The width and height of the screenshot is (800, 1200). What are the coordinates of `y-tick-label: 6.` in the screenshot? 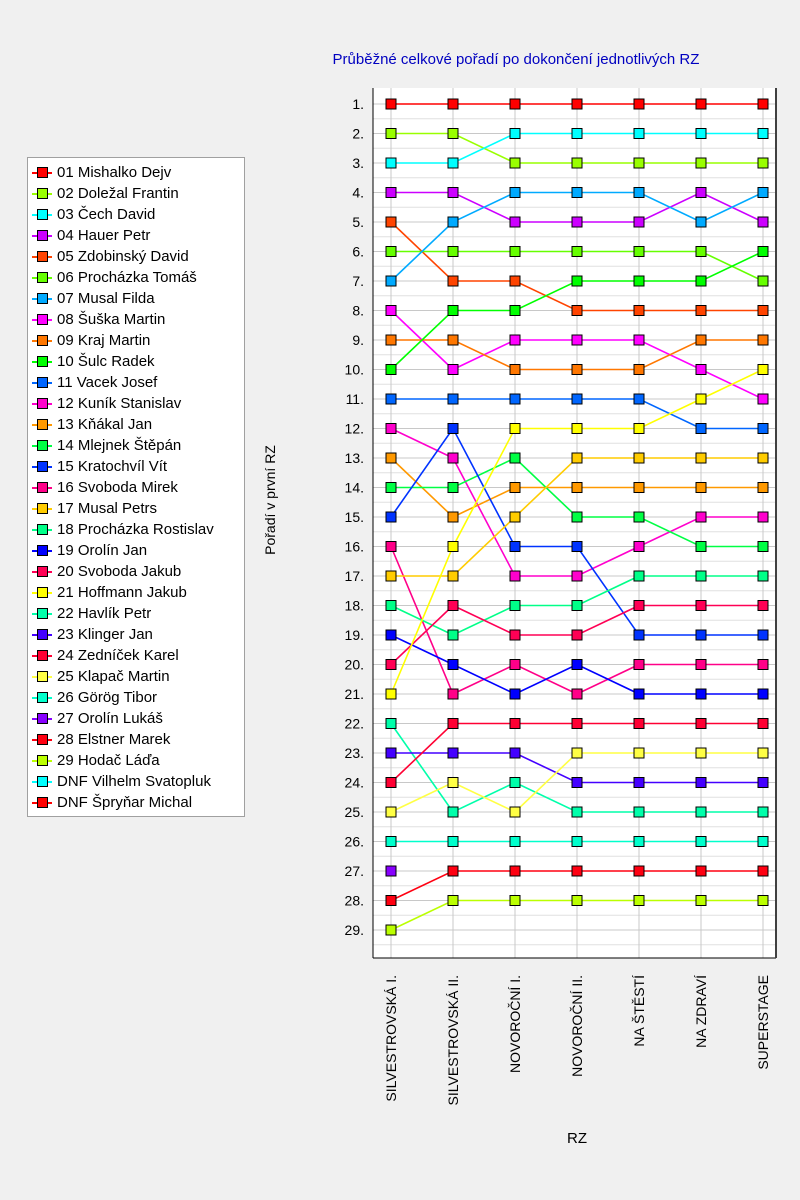 It's located at (358, 252).